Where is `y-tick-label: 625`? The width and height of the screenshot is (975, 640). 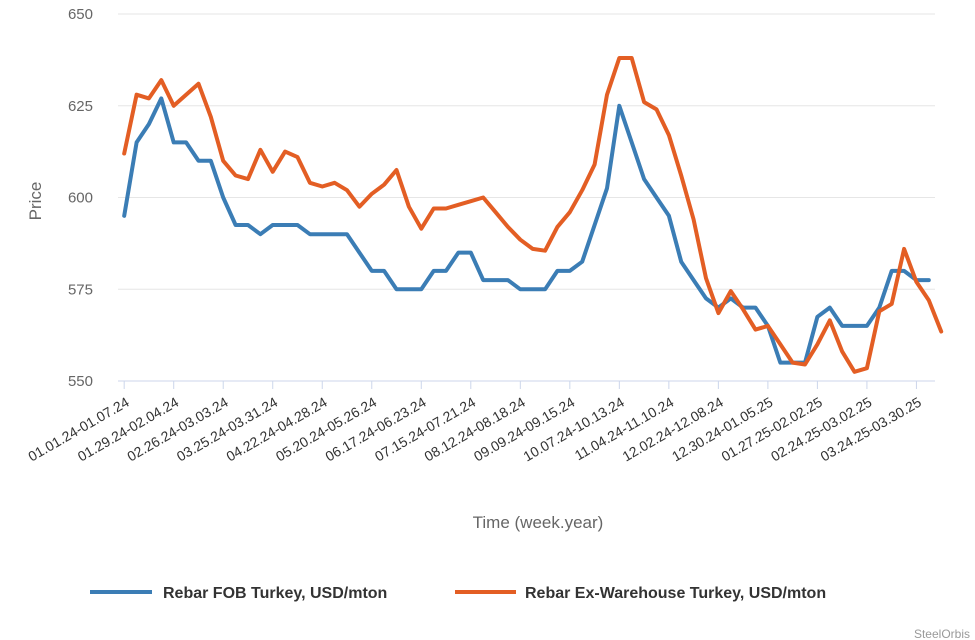
y-tick-label: 625 is located at coordinates (80, 106).